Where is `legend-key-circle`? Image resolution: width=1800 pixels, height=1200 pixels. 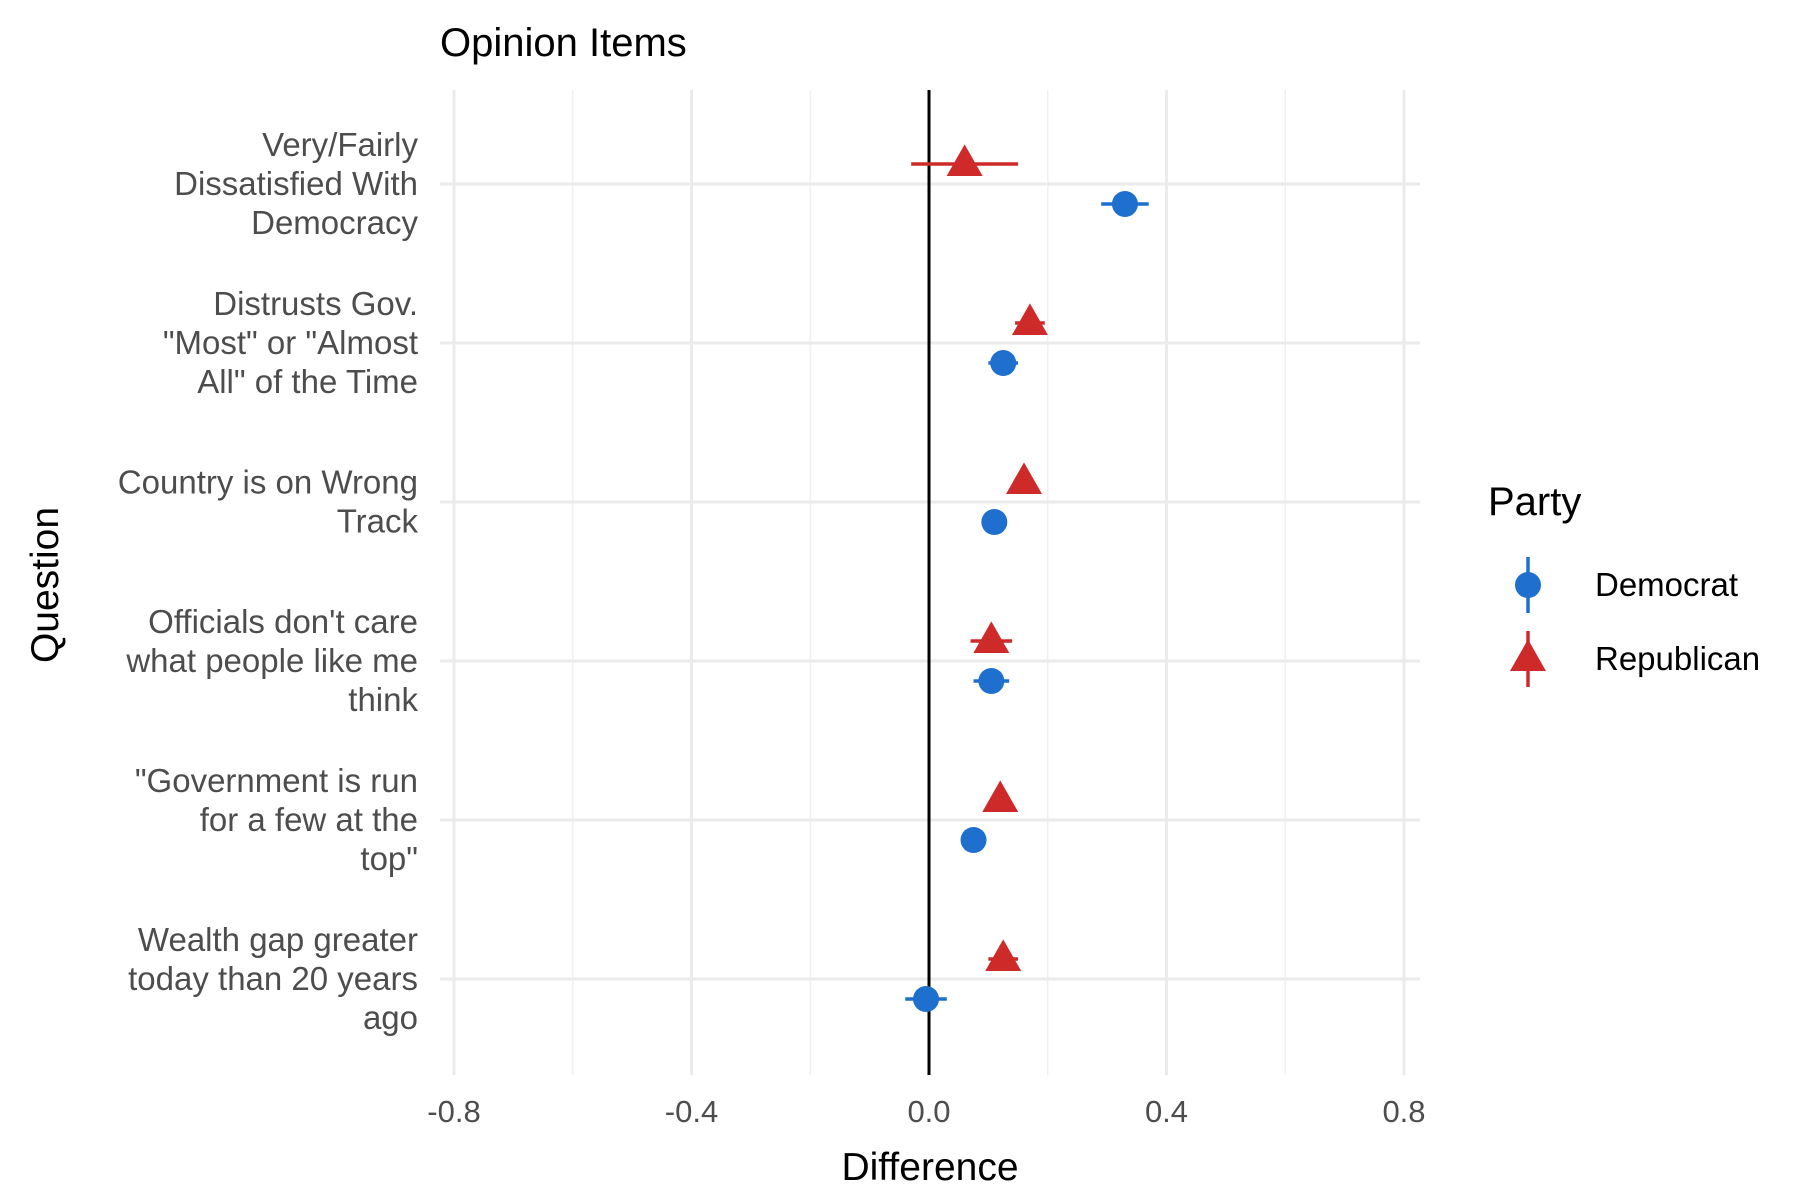 legend-key-circle is located at coordinates (1528, 585).